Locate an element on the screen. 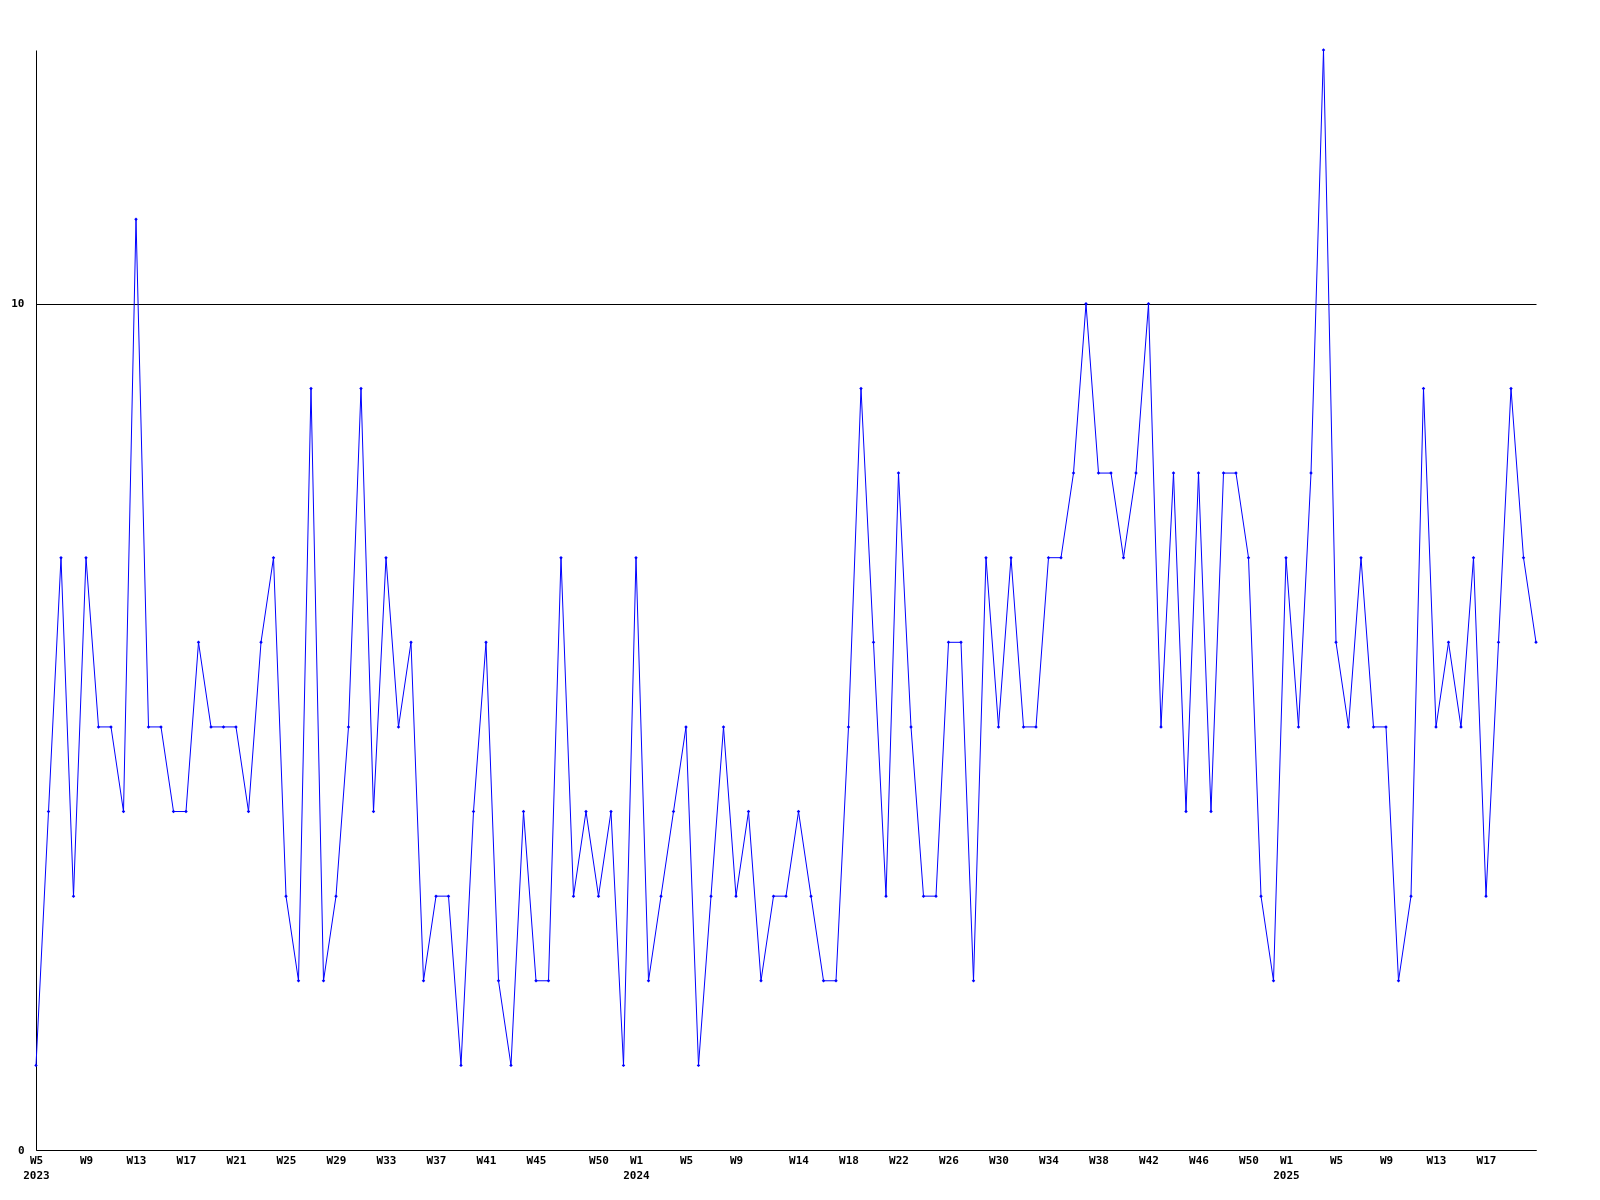  x-tick-label: W34 is located at coordinates (1049, 1160).